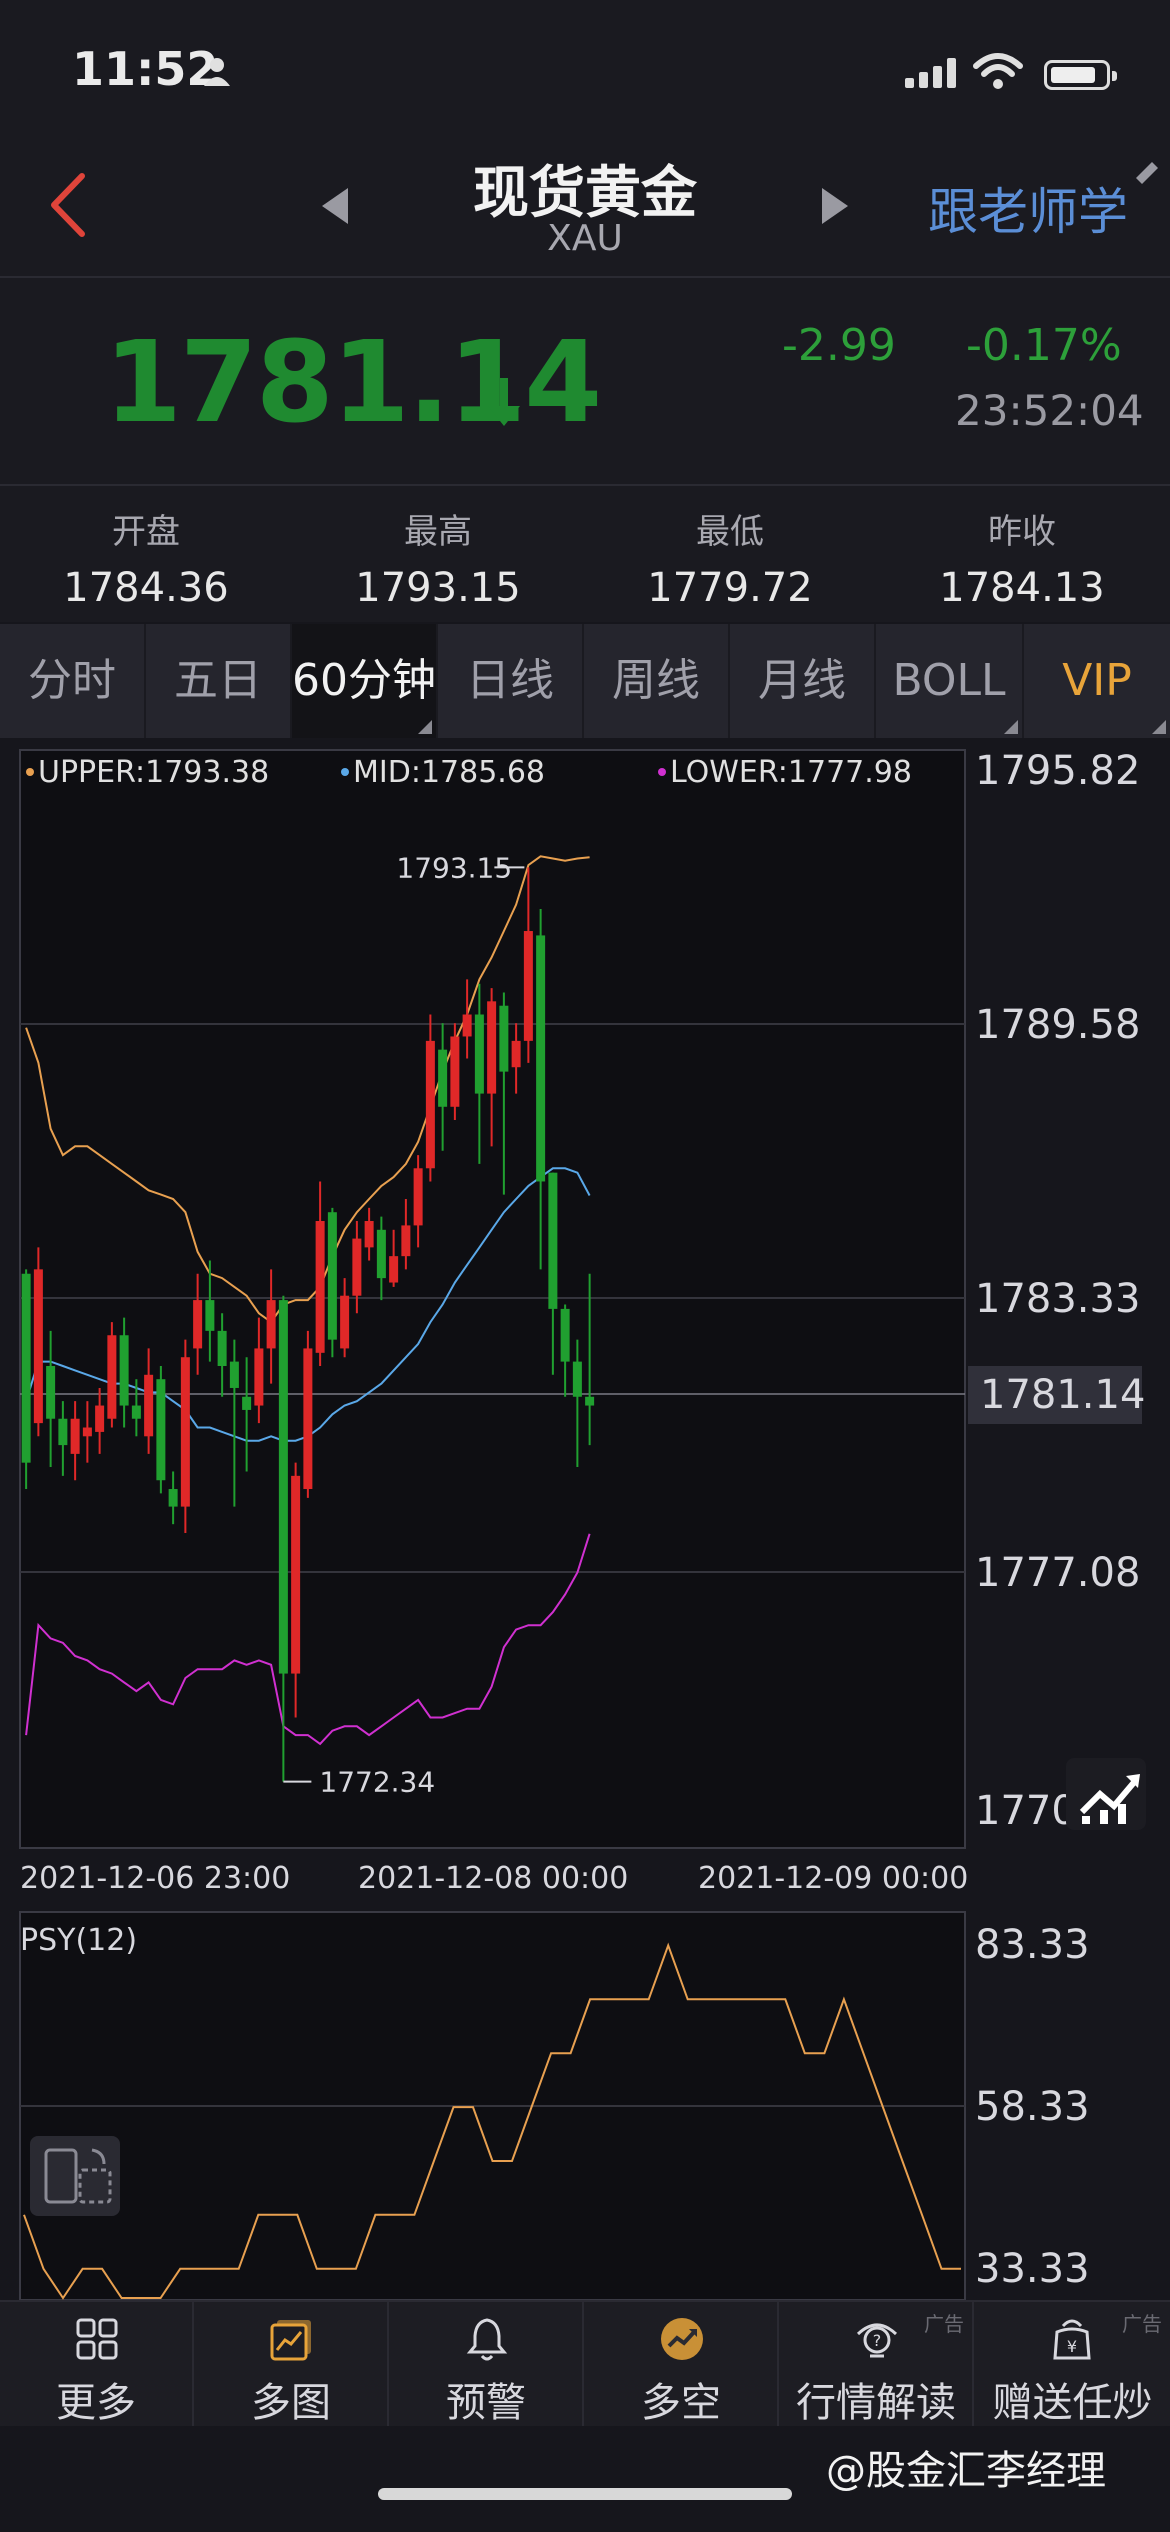 The height and width of the screenshot is (2532, 1170). I want to click on last-price: 1781.14, so click(353, 383).